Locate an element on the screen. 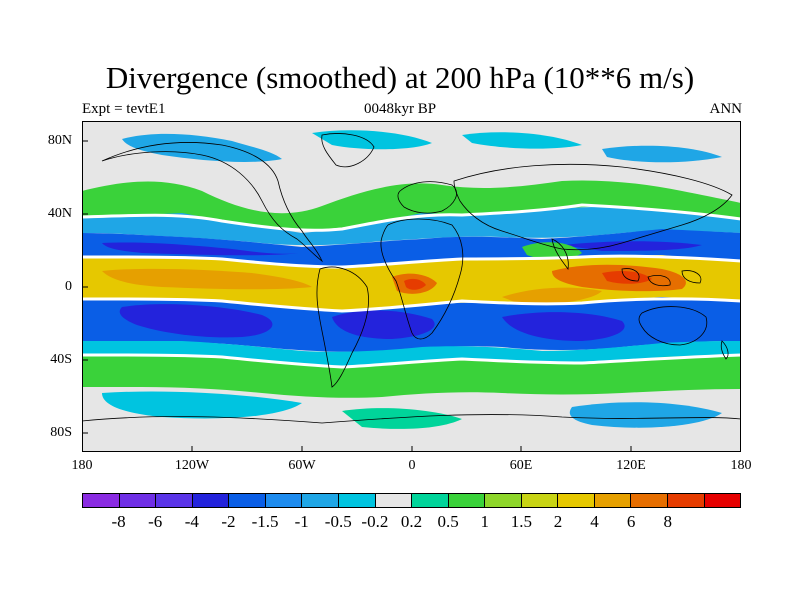 The image size is (800, 600). nh-subtropical-core is located at coordinates (202, 249).